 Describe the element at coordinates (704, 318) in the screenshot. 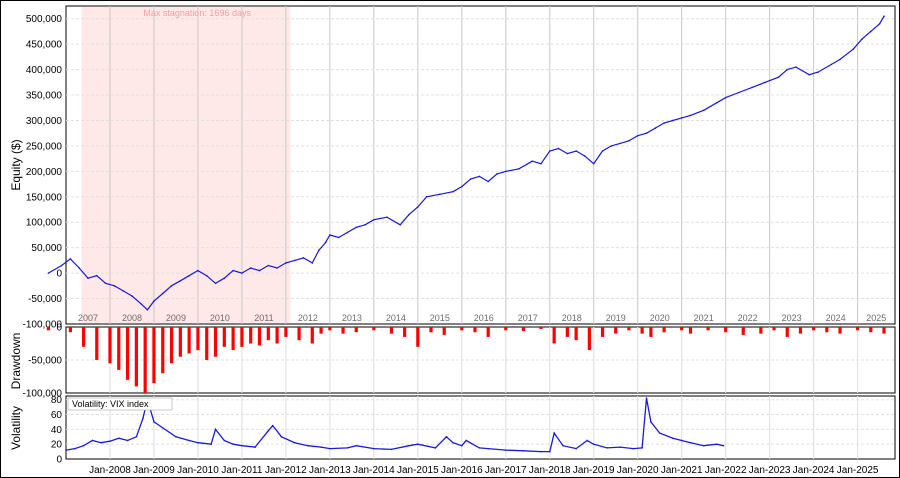

I see `year-label: 2021` at that location.